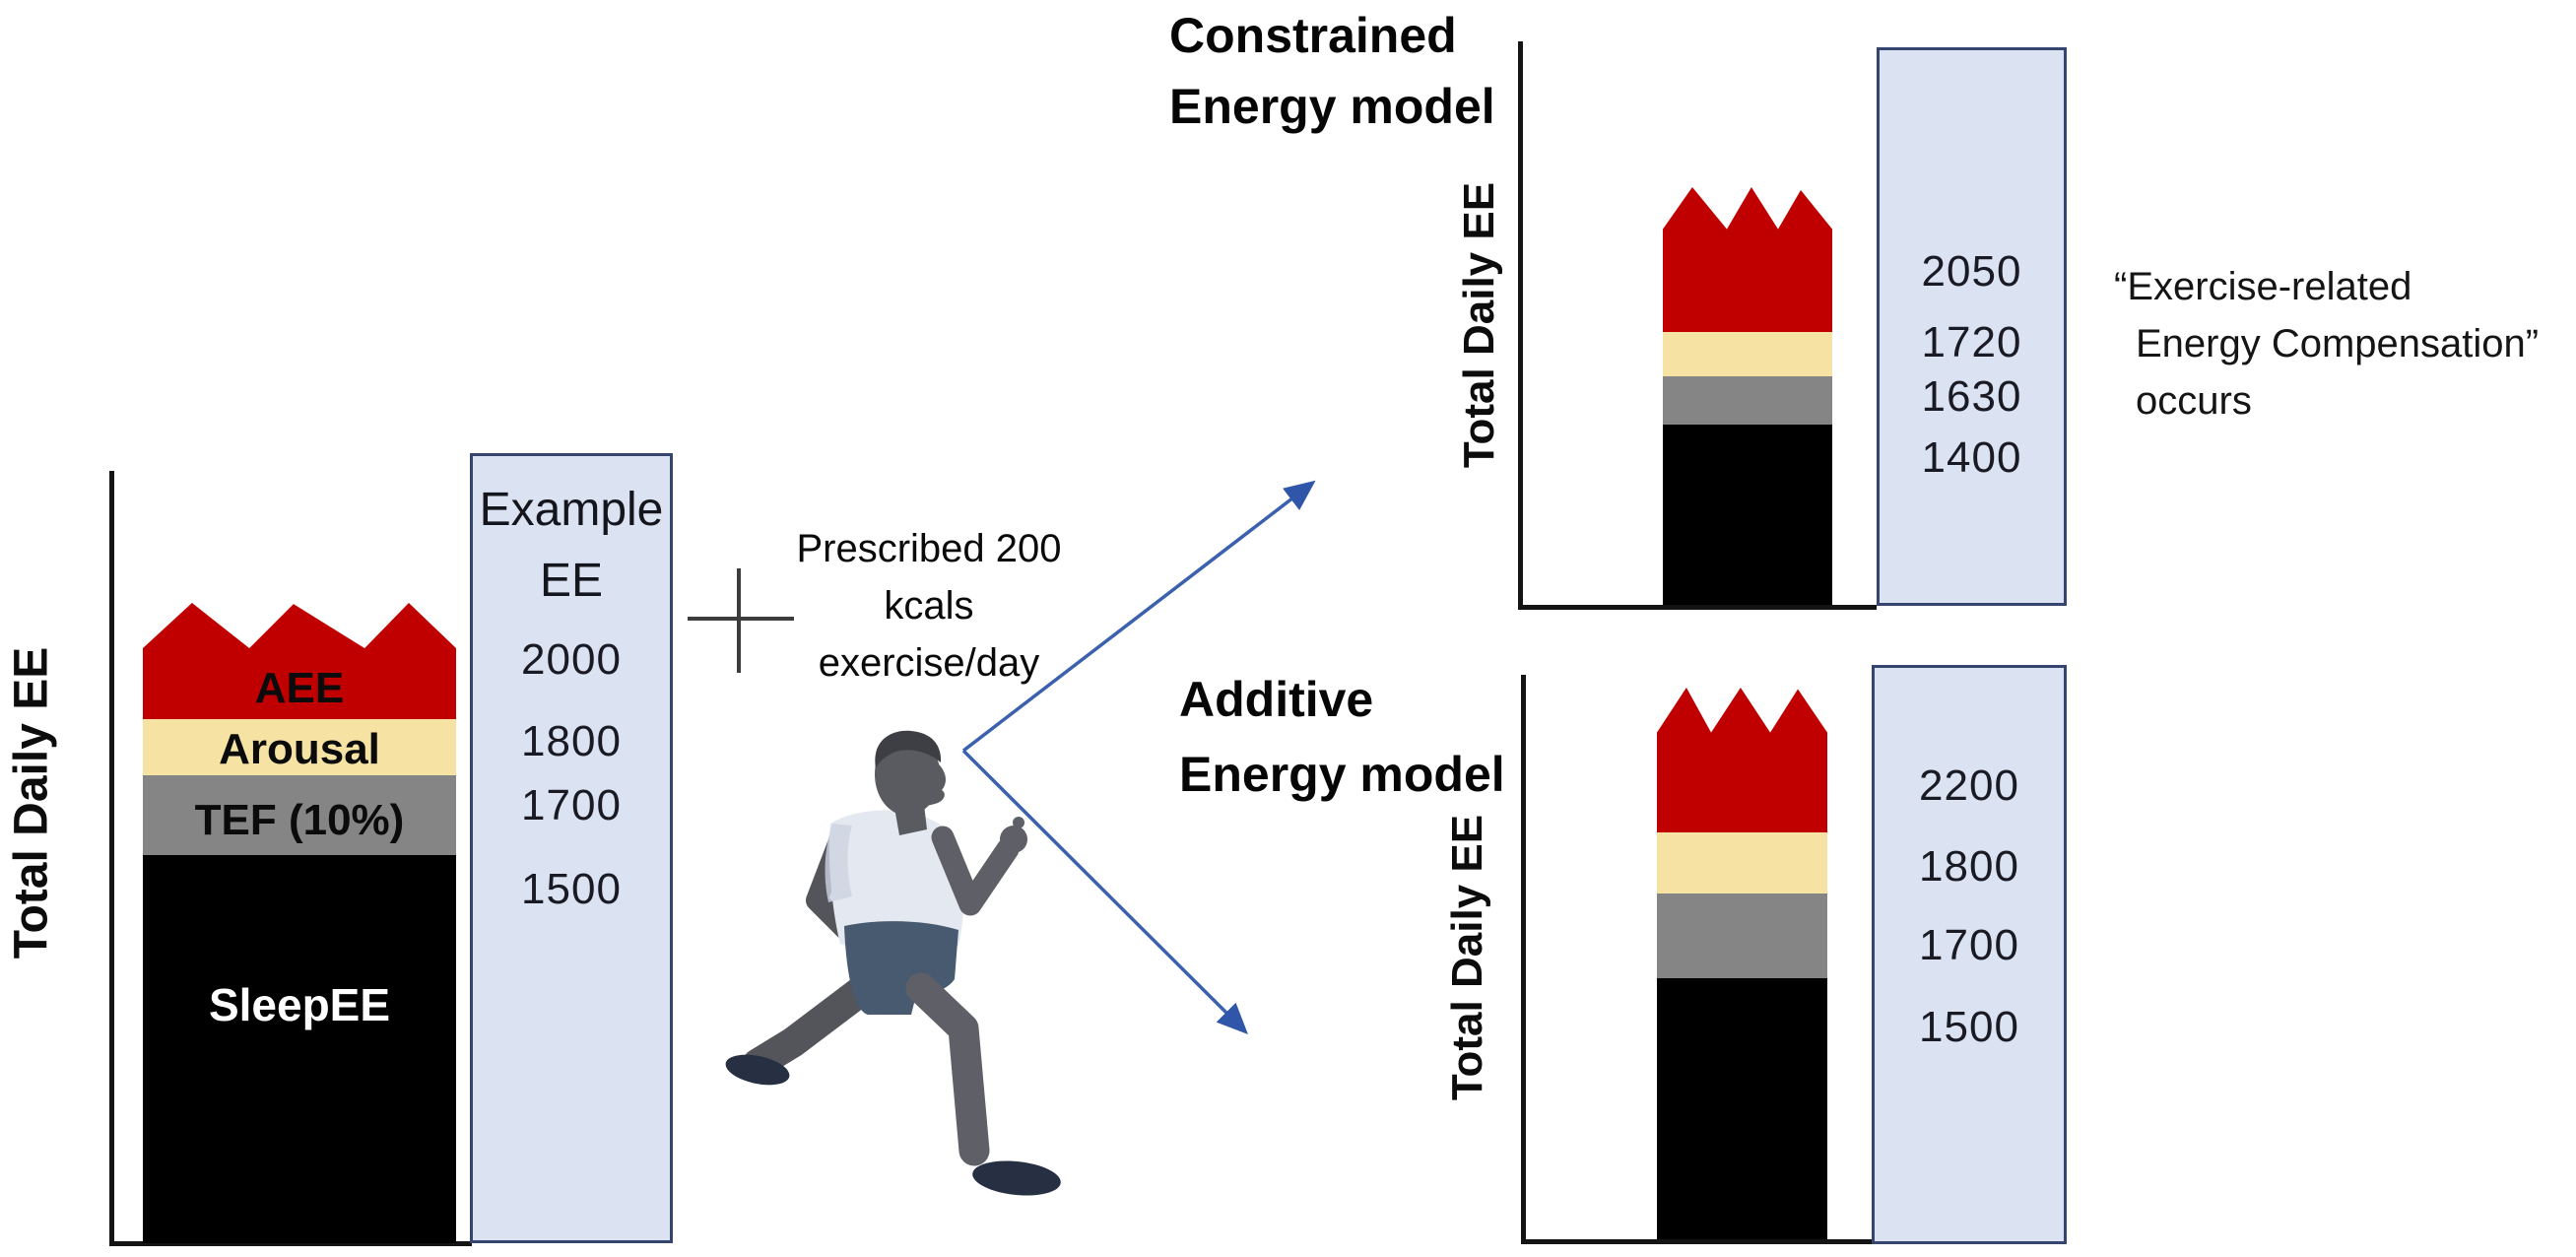 This screenshot has width=2576, height=1257. I want to click on additive-bar-segment-sleep, so click(1742, 1108).